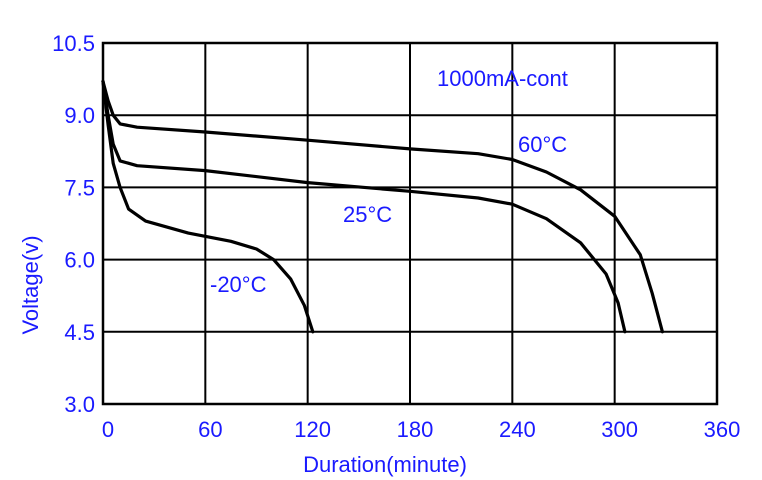 This screenshot has width=762, height=480. What do you see at coordinates (312, 429) in the screenshot?
I see `x-tick-label: 120` at bounding box center [312, 429].